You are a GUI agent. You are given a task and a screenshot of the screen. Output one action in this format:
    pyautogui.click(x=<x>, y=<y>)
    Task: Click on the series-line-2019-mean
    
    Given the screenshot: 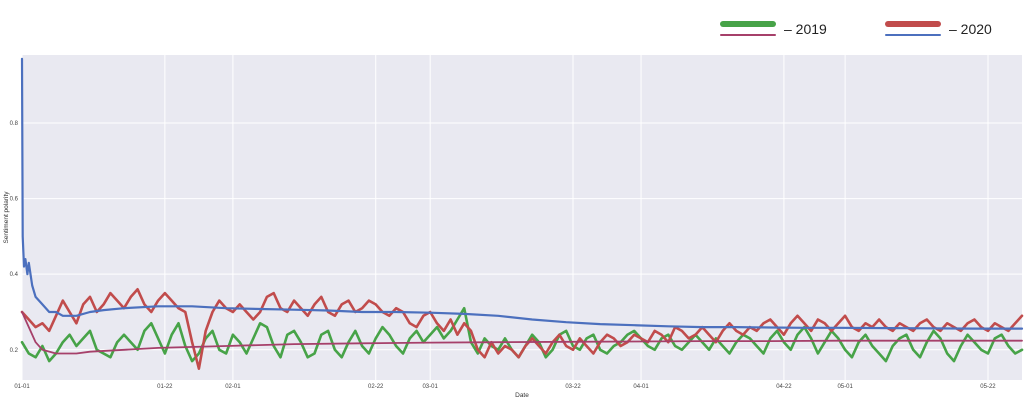 What is the action you would take?
    pyautogui.click(x=522, y=333)
    